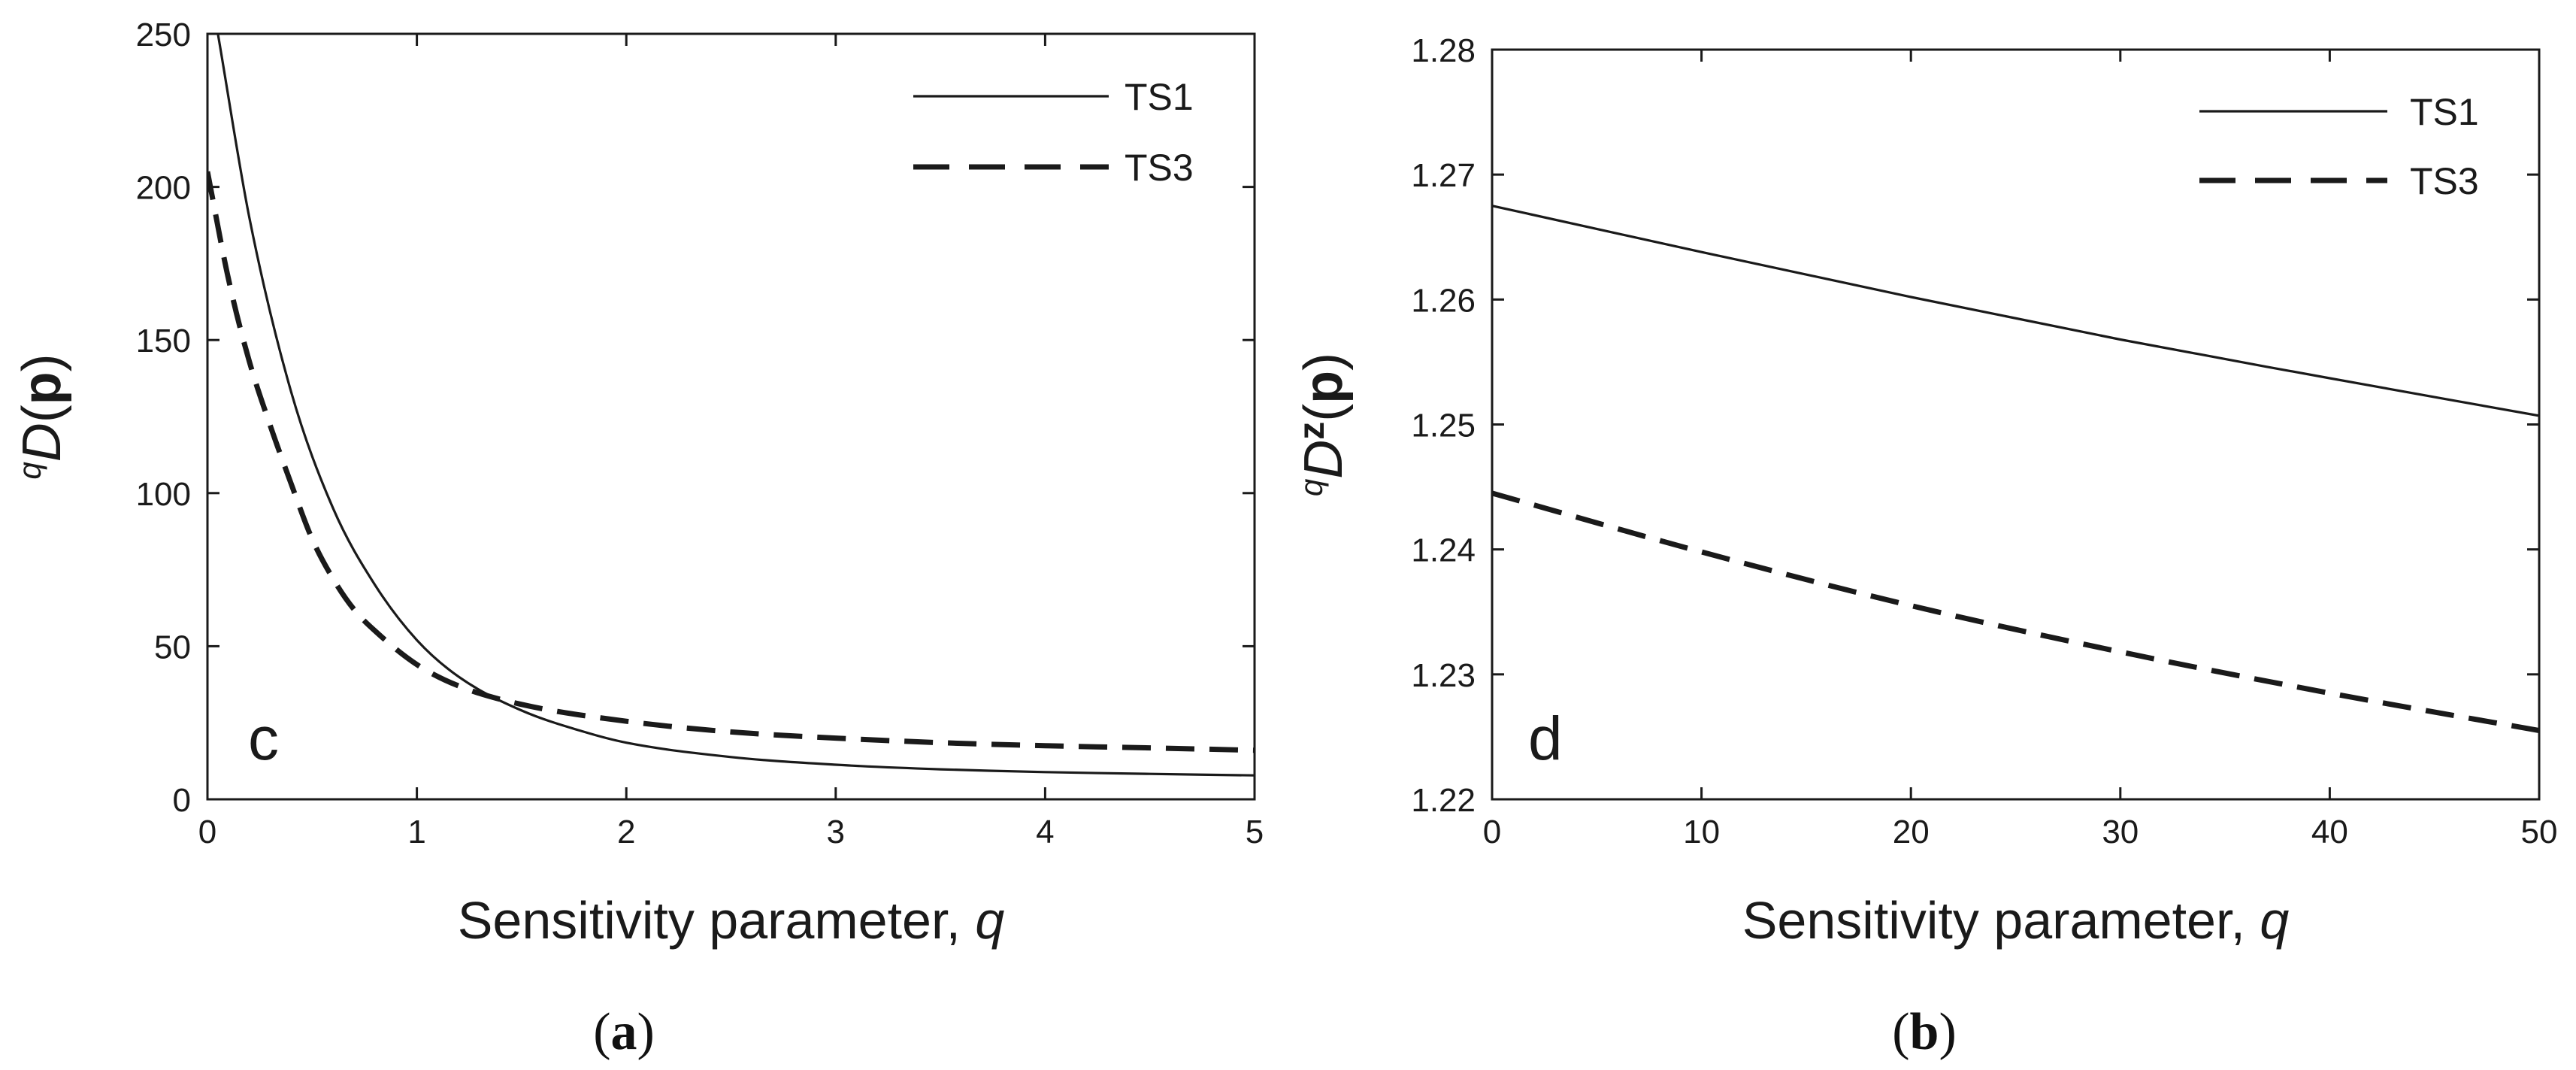  What do you see at coordinates (1443, 50) in the screenshot?
I see `y-tick-label: 1.28` at bounding box center [1443, 50].